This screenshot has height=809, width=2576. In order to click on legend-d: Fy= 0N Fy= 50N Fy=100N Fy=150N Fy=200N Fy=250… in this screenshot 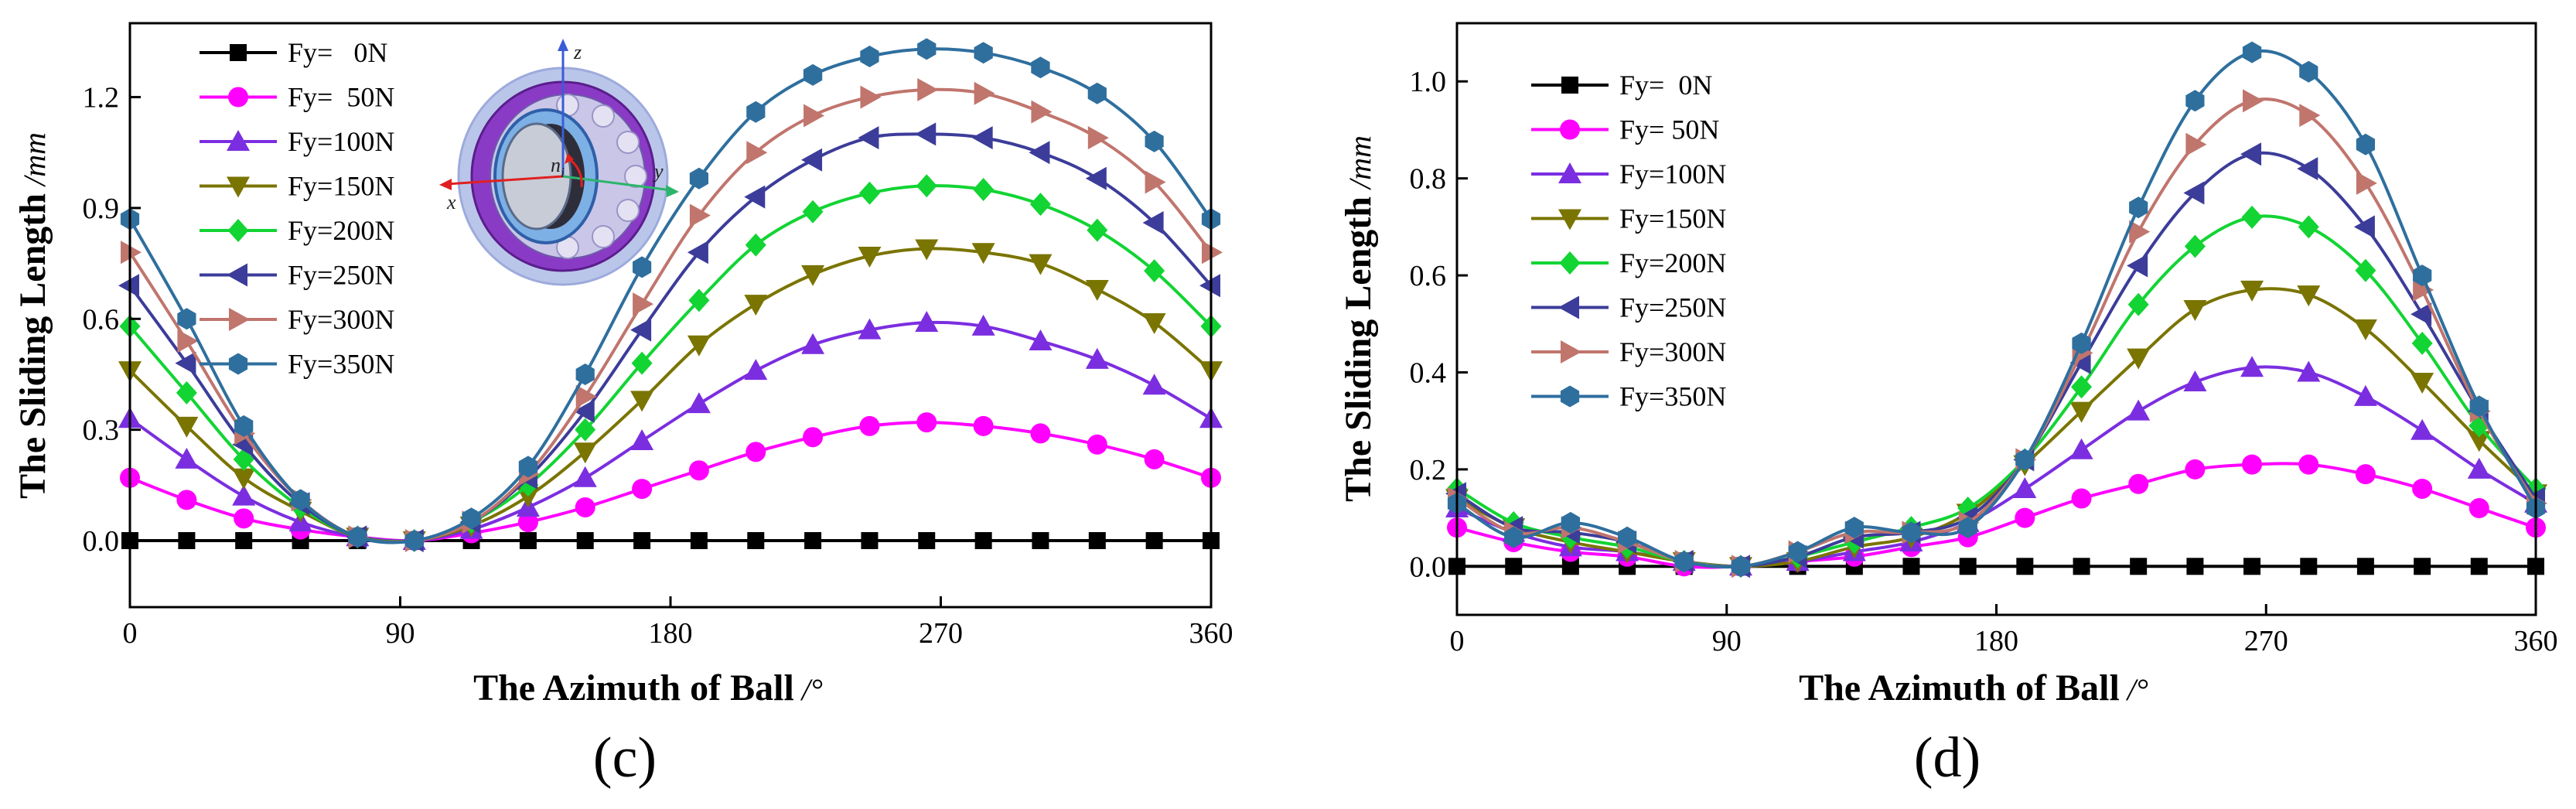, I will do `click(1628, 241)`.